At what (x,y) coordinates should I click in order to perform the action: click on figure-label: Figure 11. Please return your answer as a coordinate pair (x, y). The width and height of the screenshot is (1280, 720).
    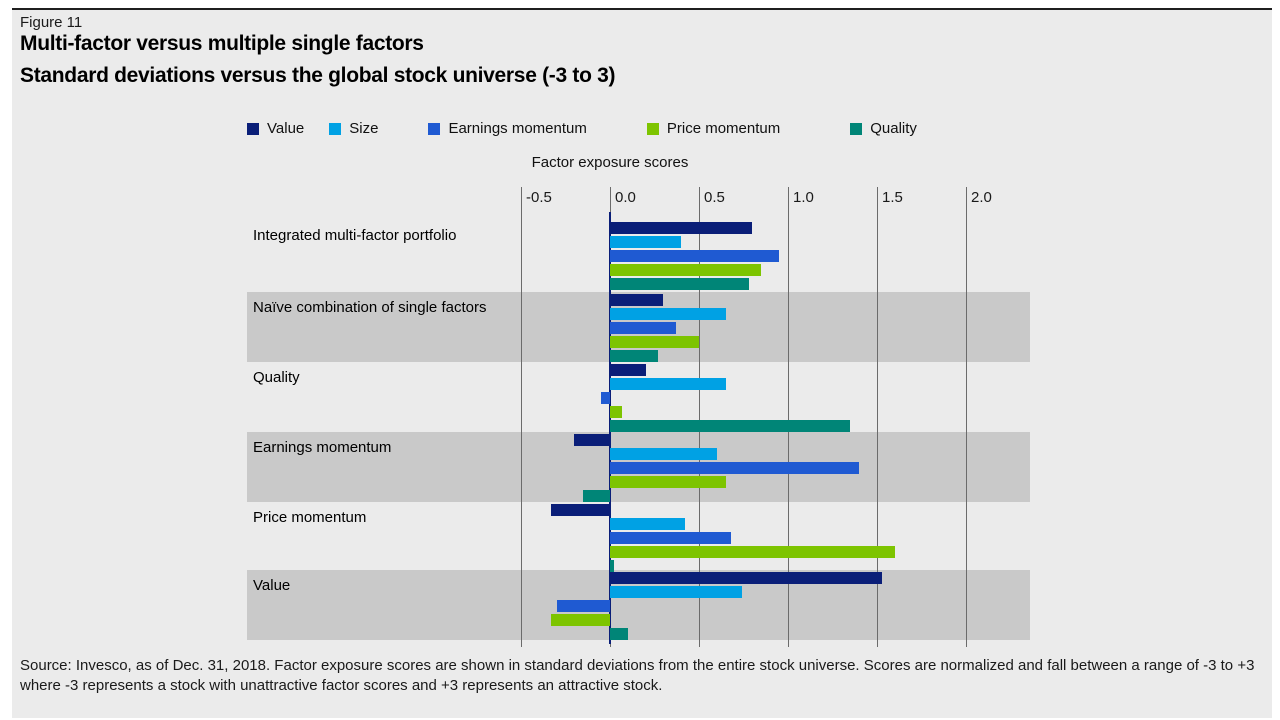
    Looking at the image, I should click on (51, 22).